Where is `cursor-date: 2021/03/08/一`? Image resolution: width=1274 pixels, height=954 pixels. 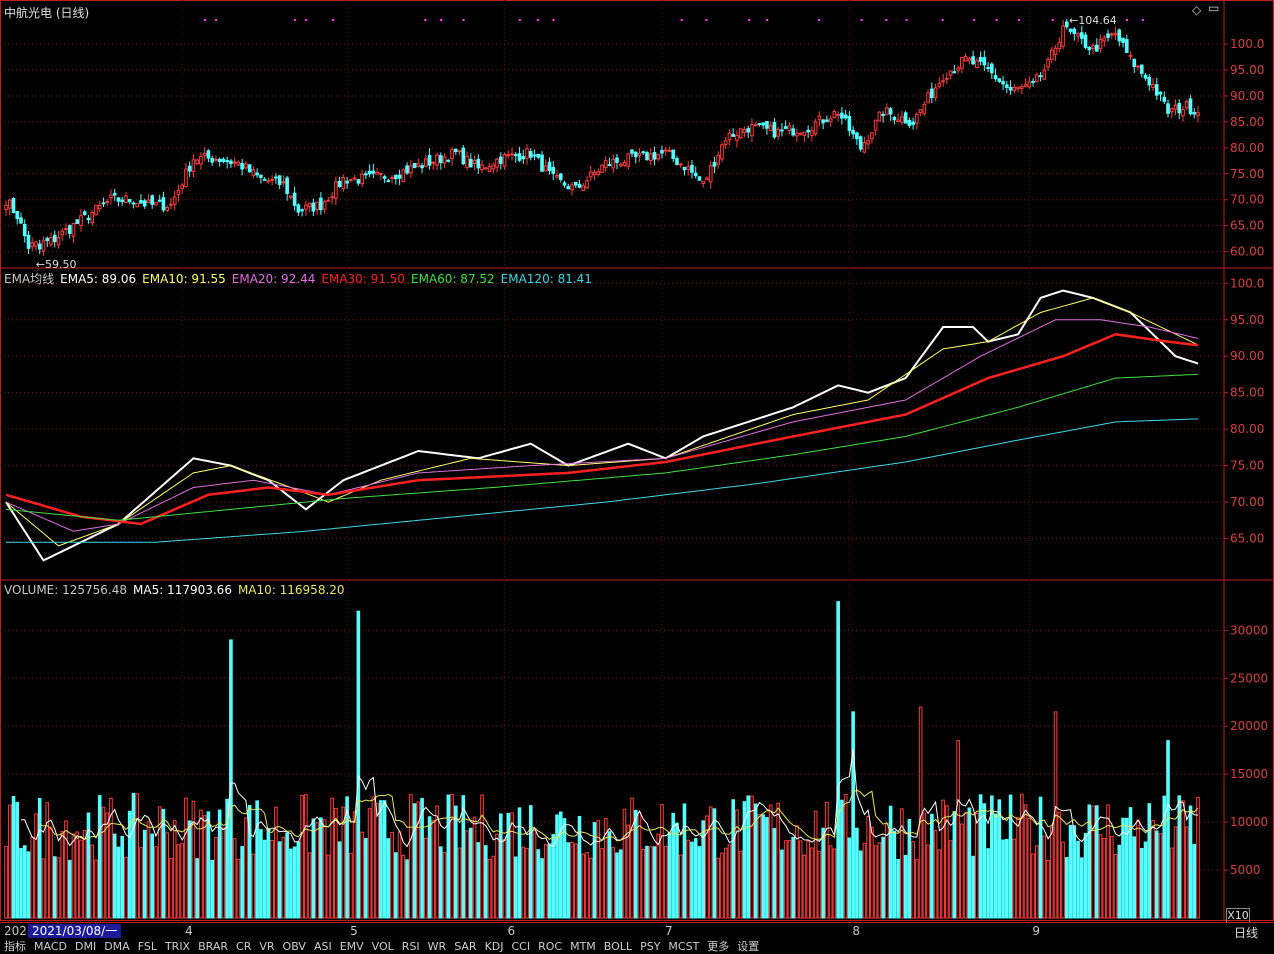
cursor-date: 2021/03/08/一 is located at coordinates (75, 931).